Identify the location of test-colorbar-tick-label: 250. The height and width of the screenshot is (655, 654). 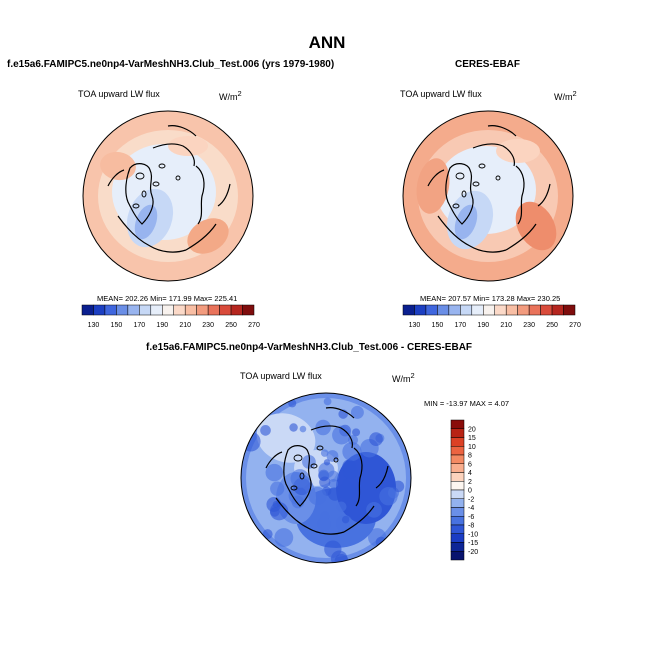
(231, 325).